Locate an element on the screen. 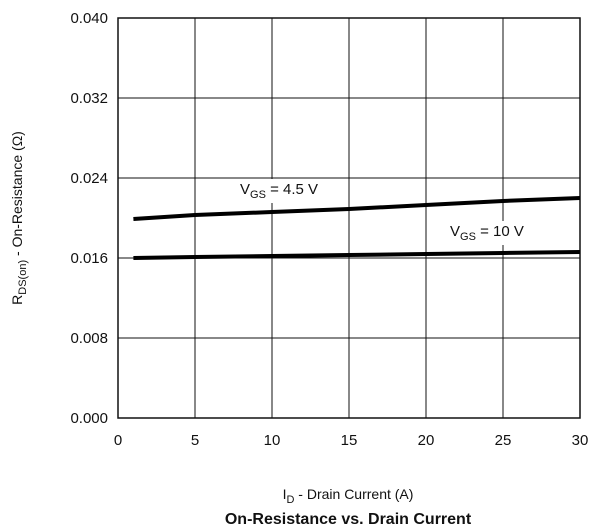  x-tick-label: 5 is located at coordinates (195, 440).